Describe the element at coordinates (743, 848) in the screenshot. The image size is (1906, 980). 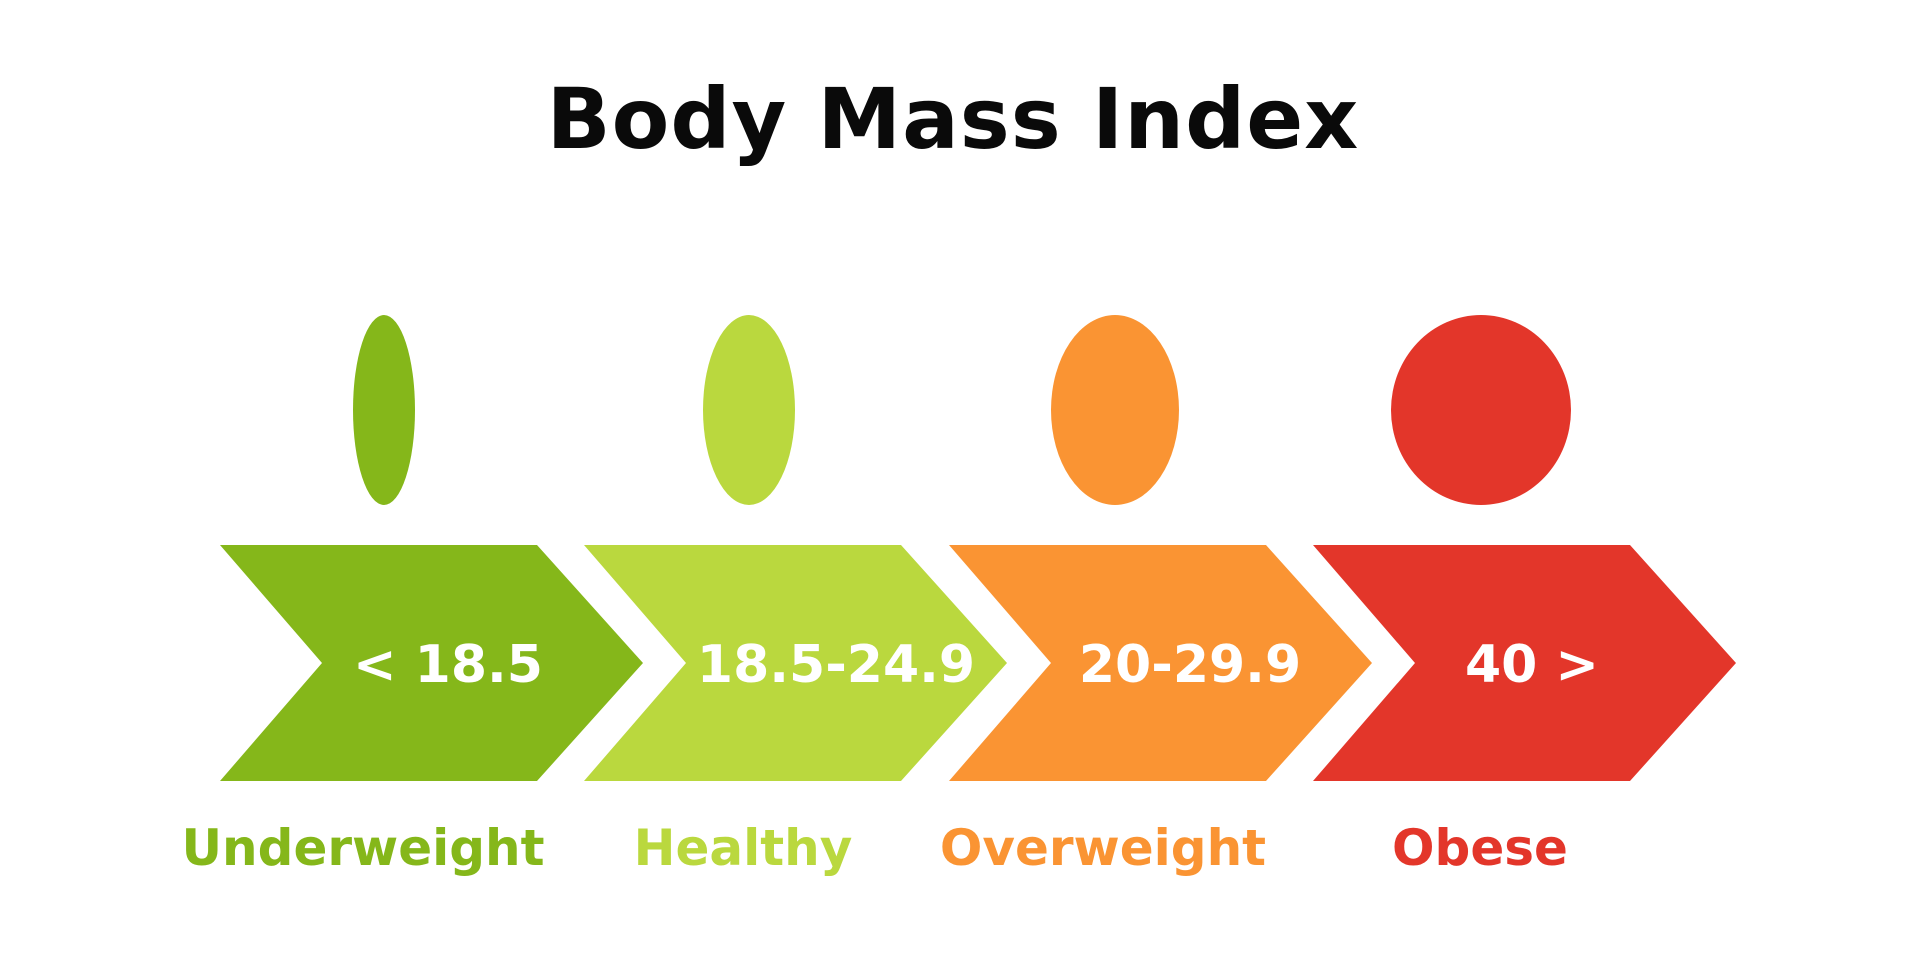
I see `category-label-healthy: Healthy` at that location.